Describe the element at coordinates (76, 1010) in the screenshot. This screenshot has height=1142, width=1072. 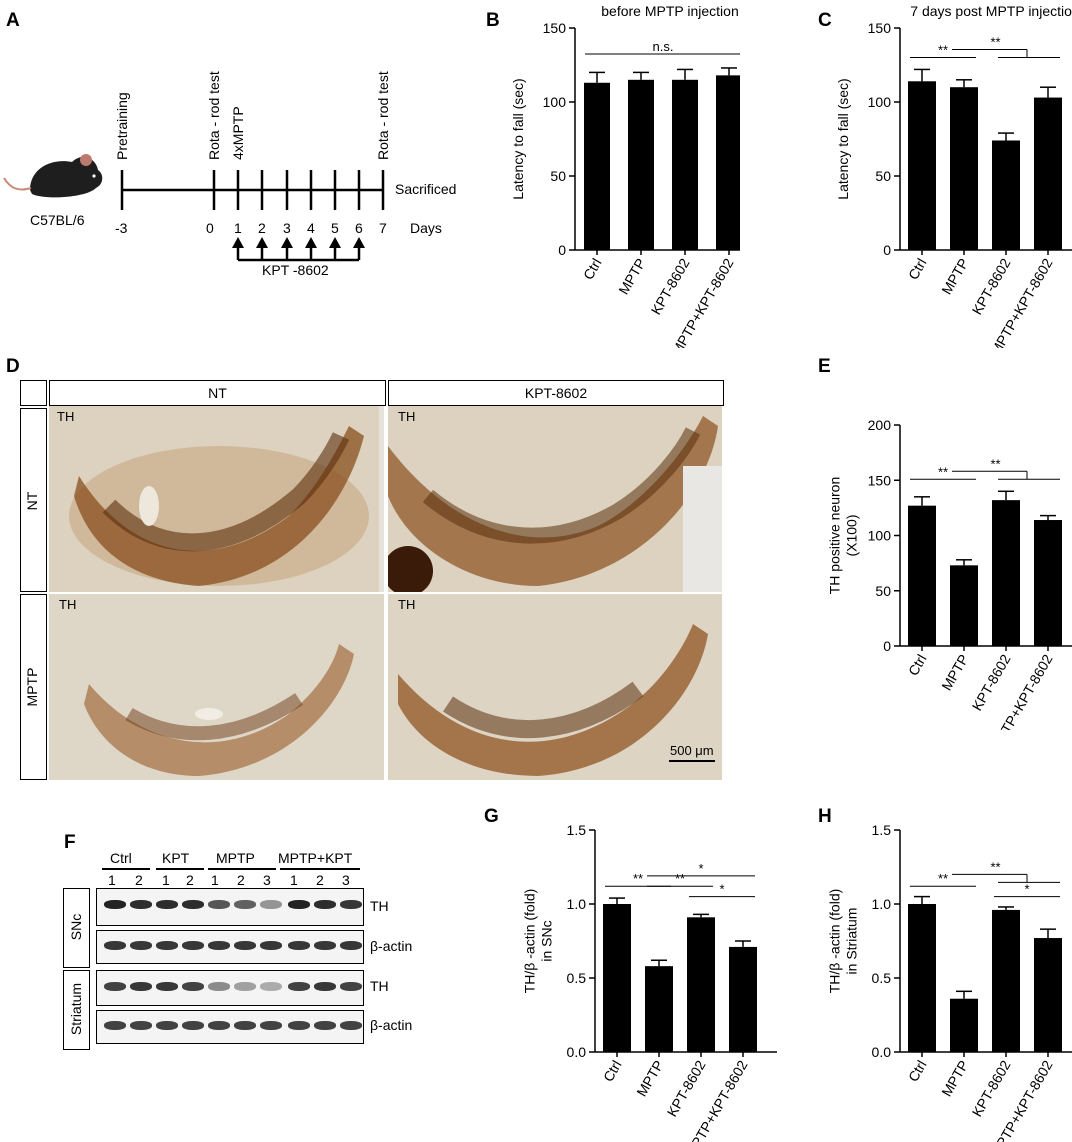
I see `tissue-box-striatum: Striatum` at that location.